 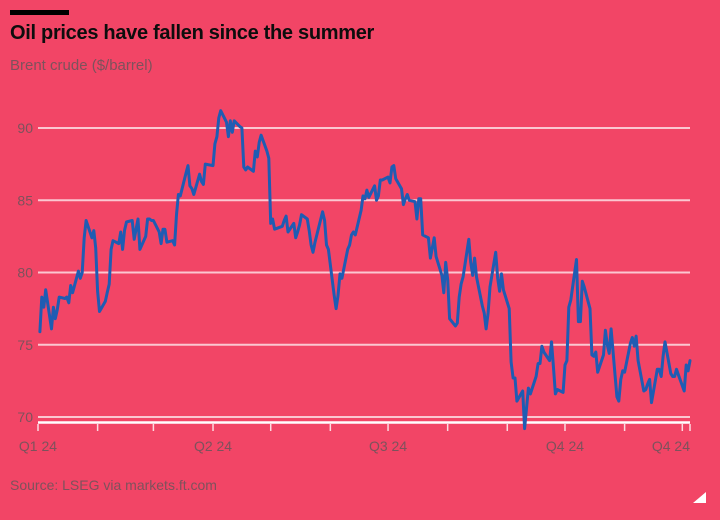 What do you see at coordinates (81, 65) in the screenshot?
I see `chart-subtitle: Brent crude ($/barrel)` at bounding box center [81, 65].